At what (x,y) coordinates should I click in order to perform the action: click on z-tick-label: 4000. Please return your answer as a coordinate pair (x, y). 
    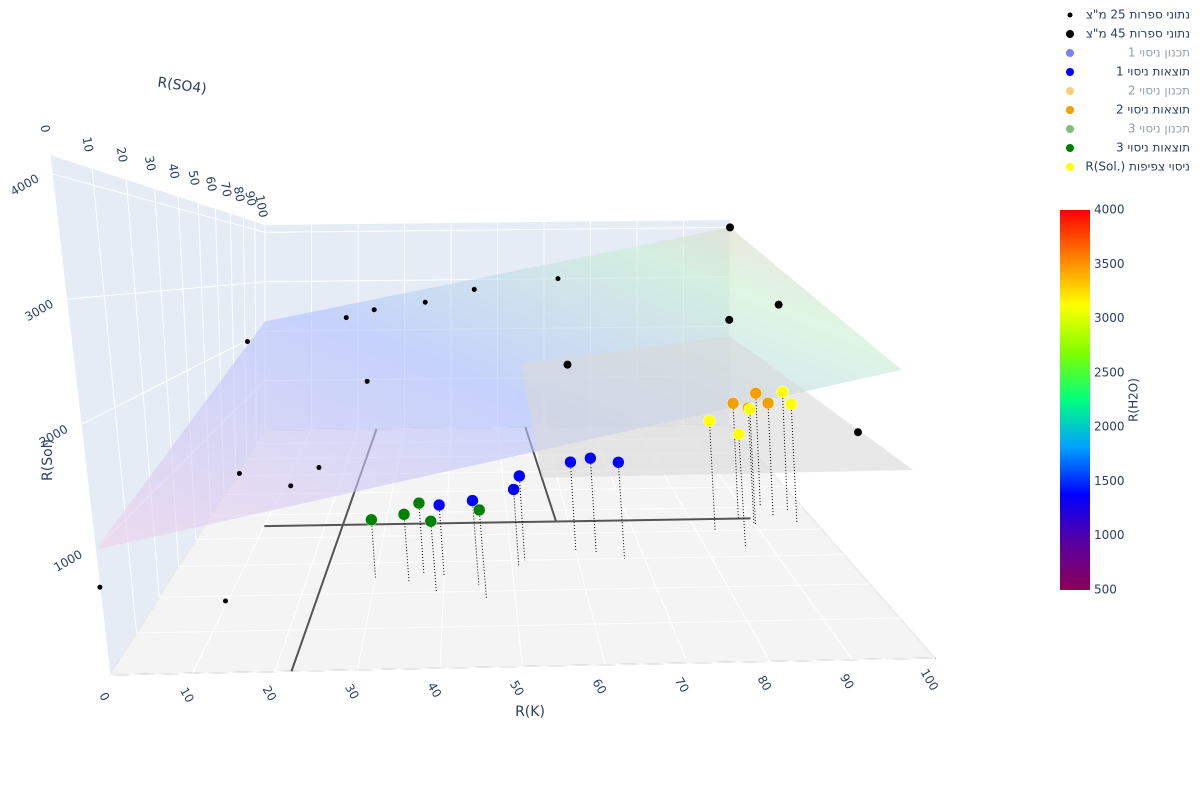
    Looking at the image, I should click on (24, 184).